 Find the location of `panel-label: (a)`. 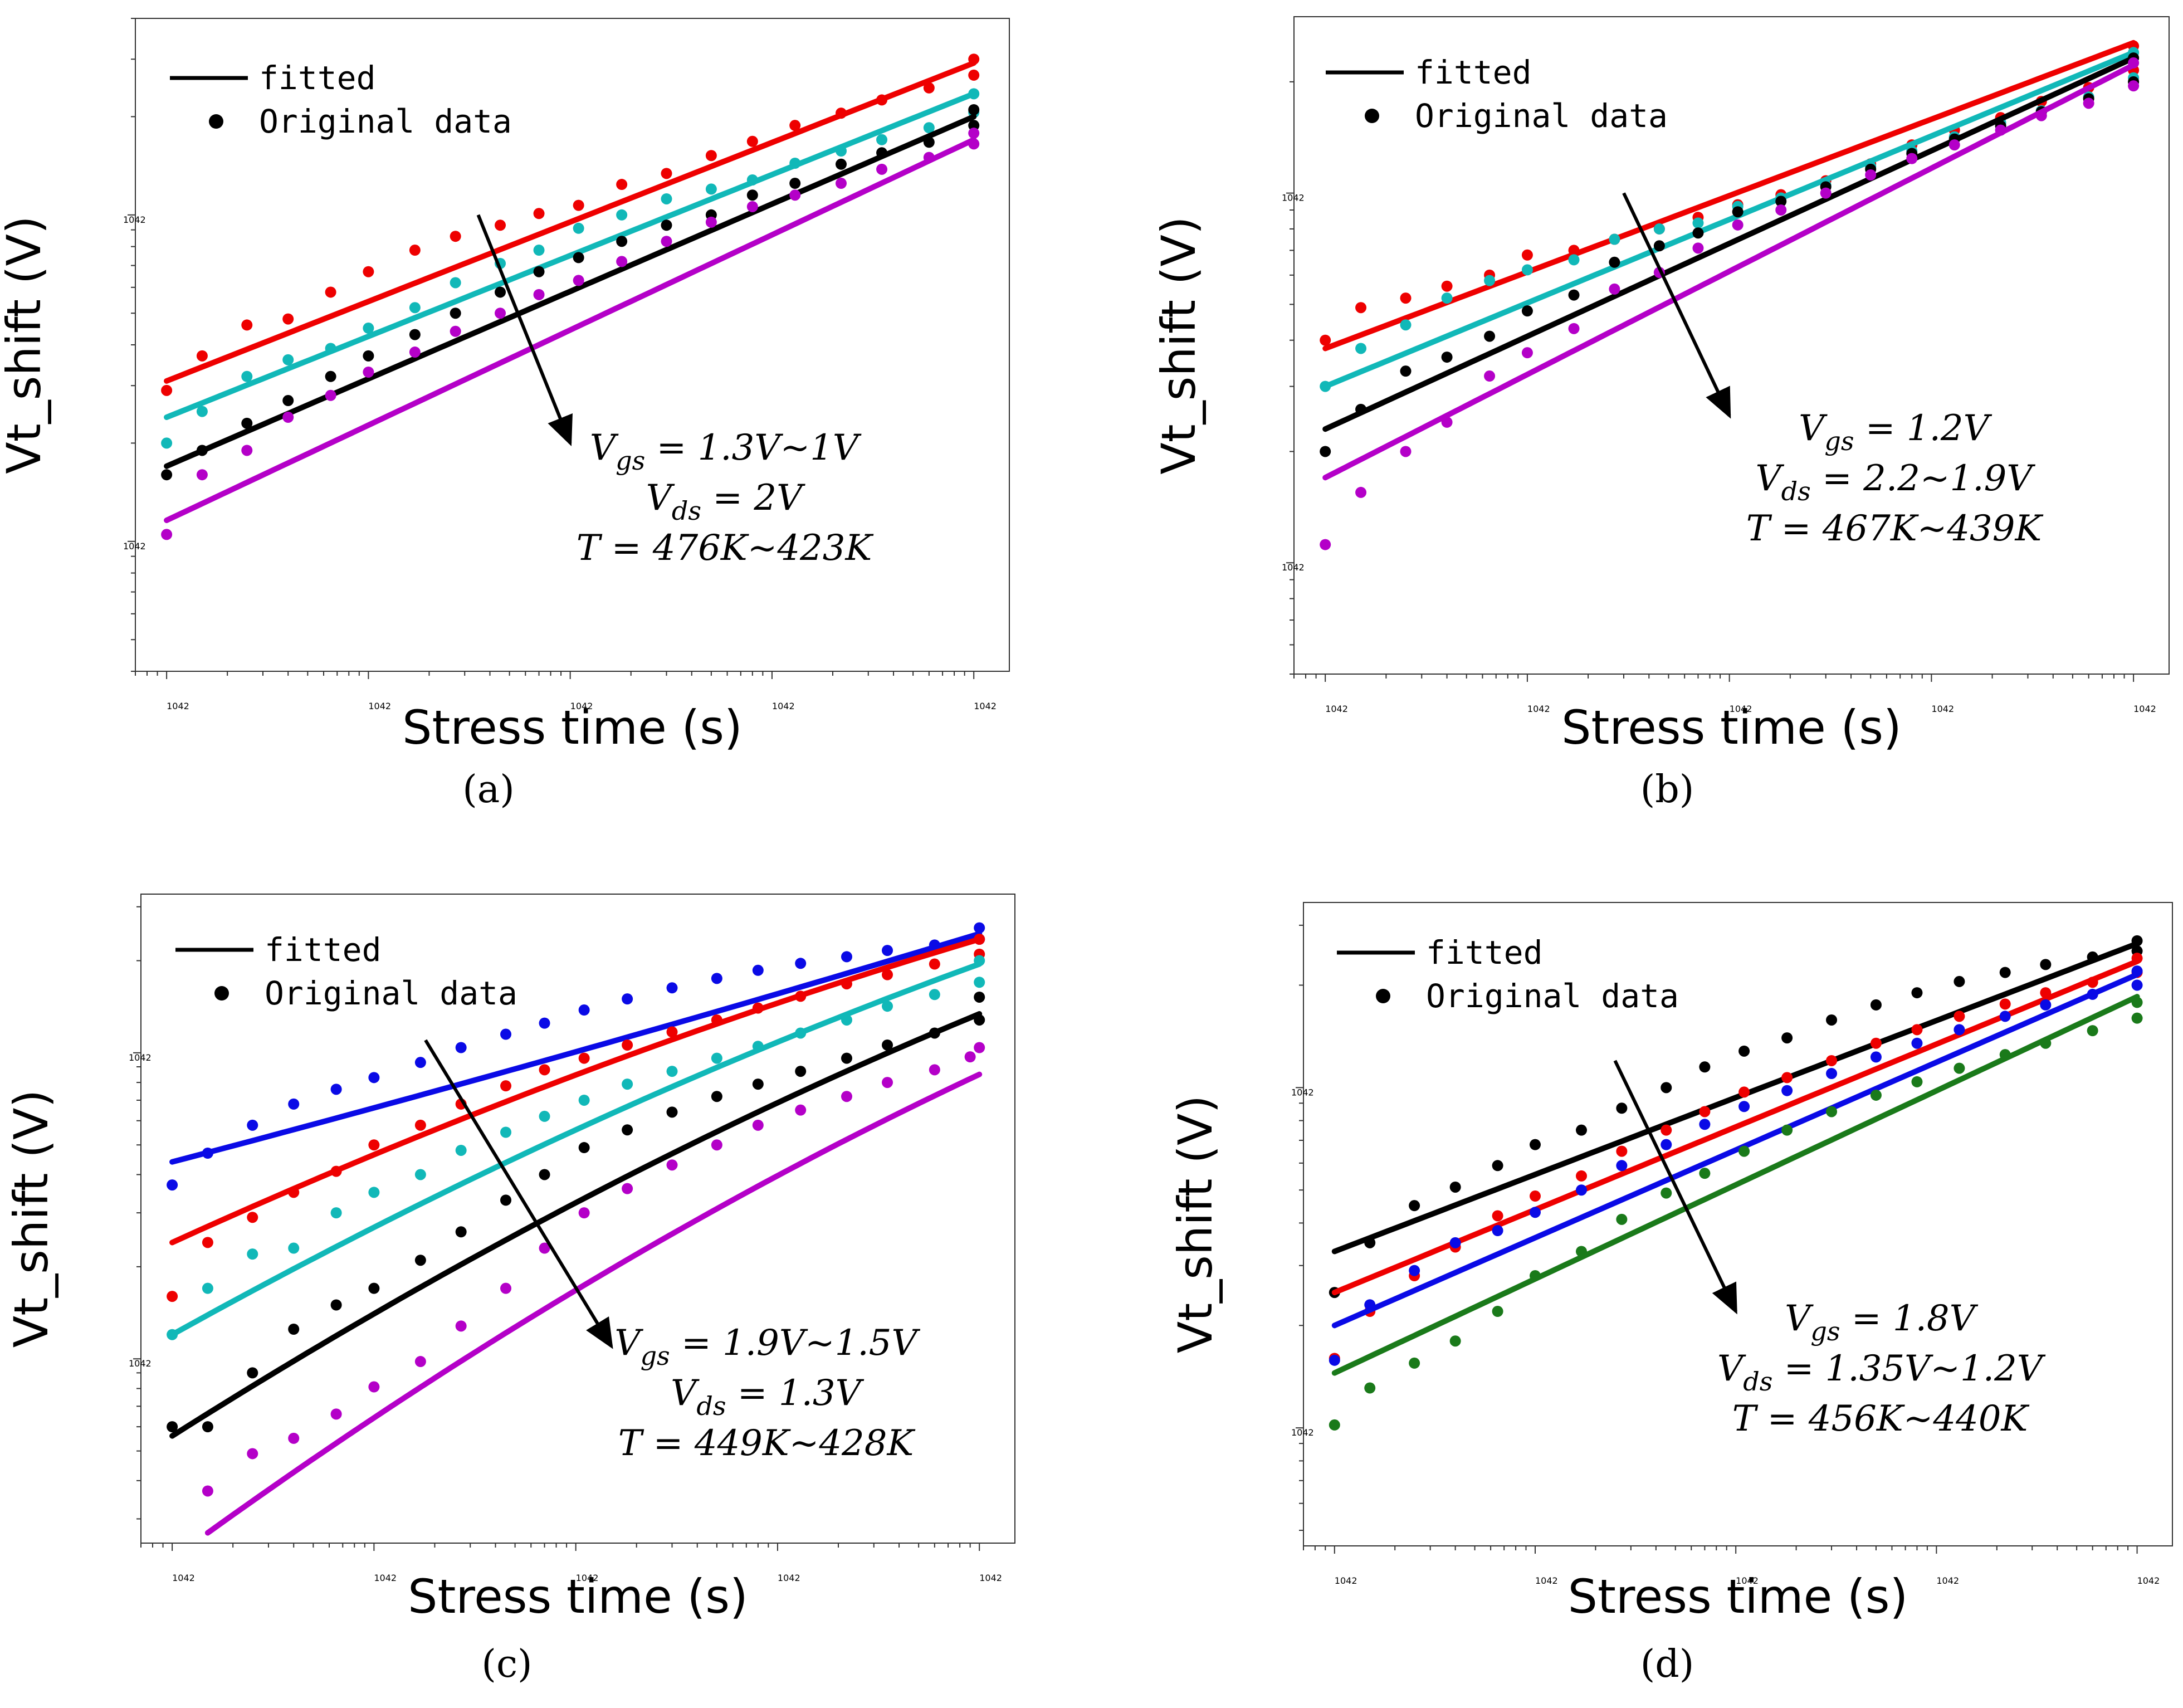

panel-label: (a) is located at coordinates (488, 790).